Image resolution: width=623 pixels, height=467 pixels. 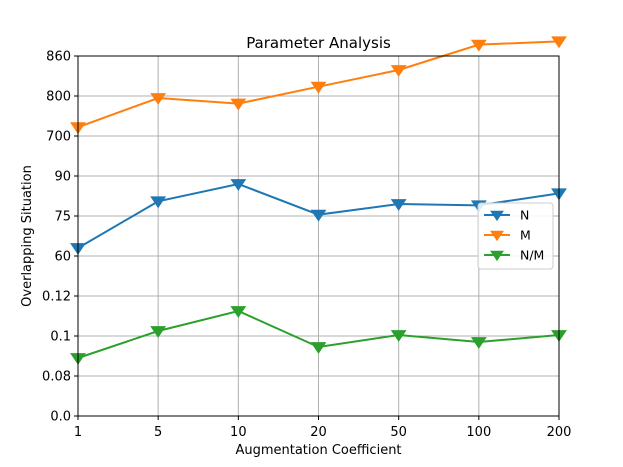 I want to click on y-axis-label: Overlapping Situation, so click(x=27, y=236).